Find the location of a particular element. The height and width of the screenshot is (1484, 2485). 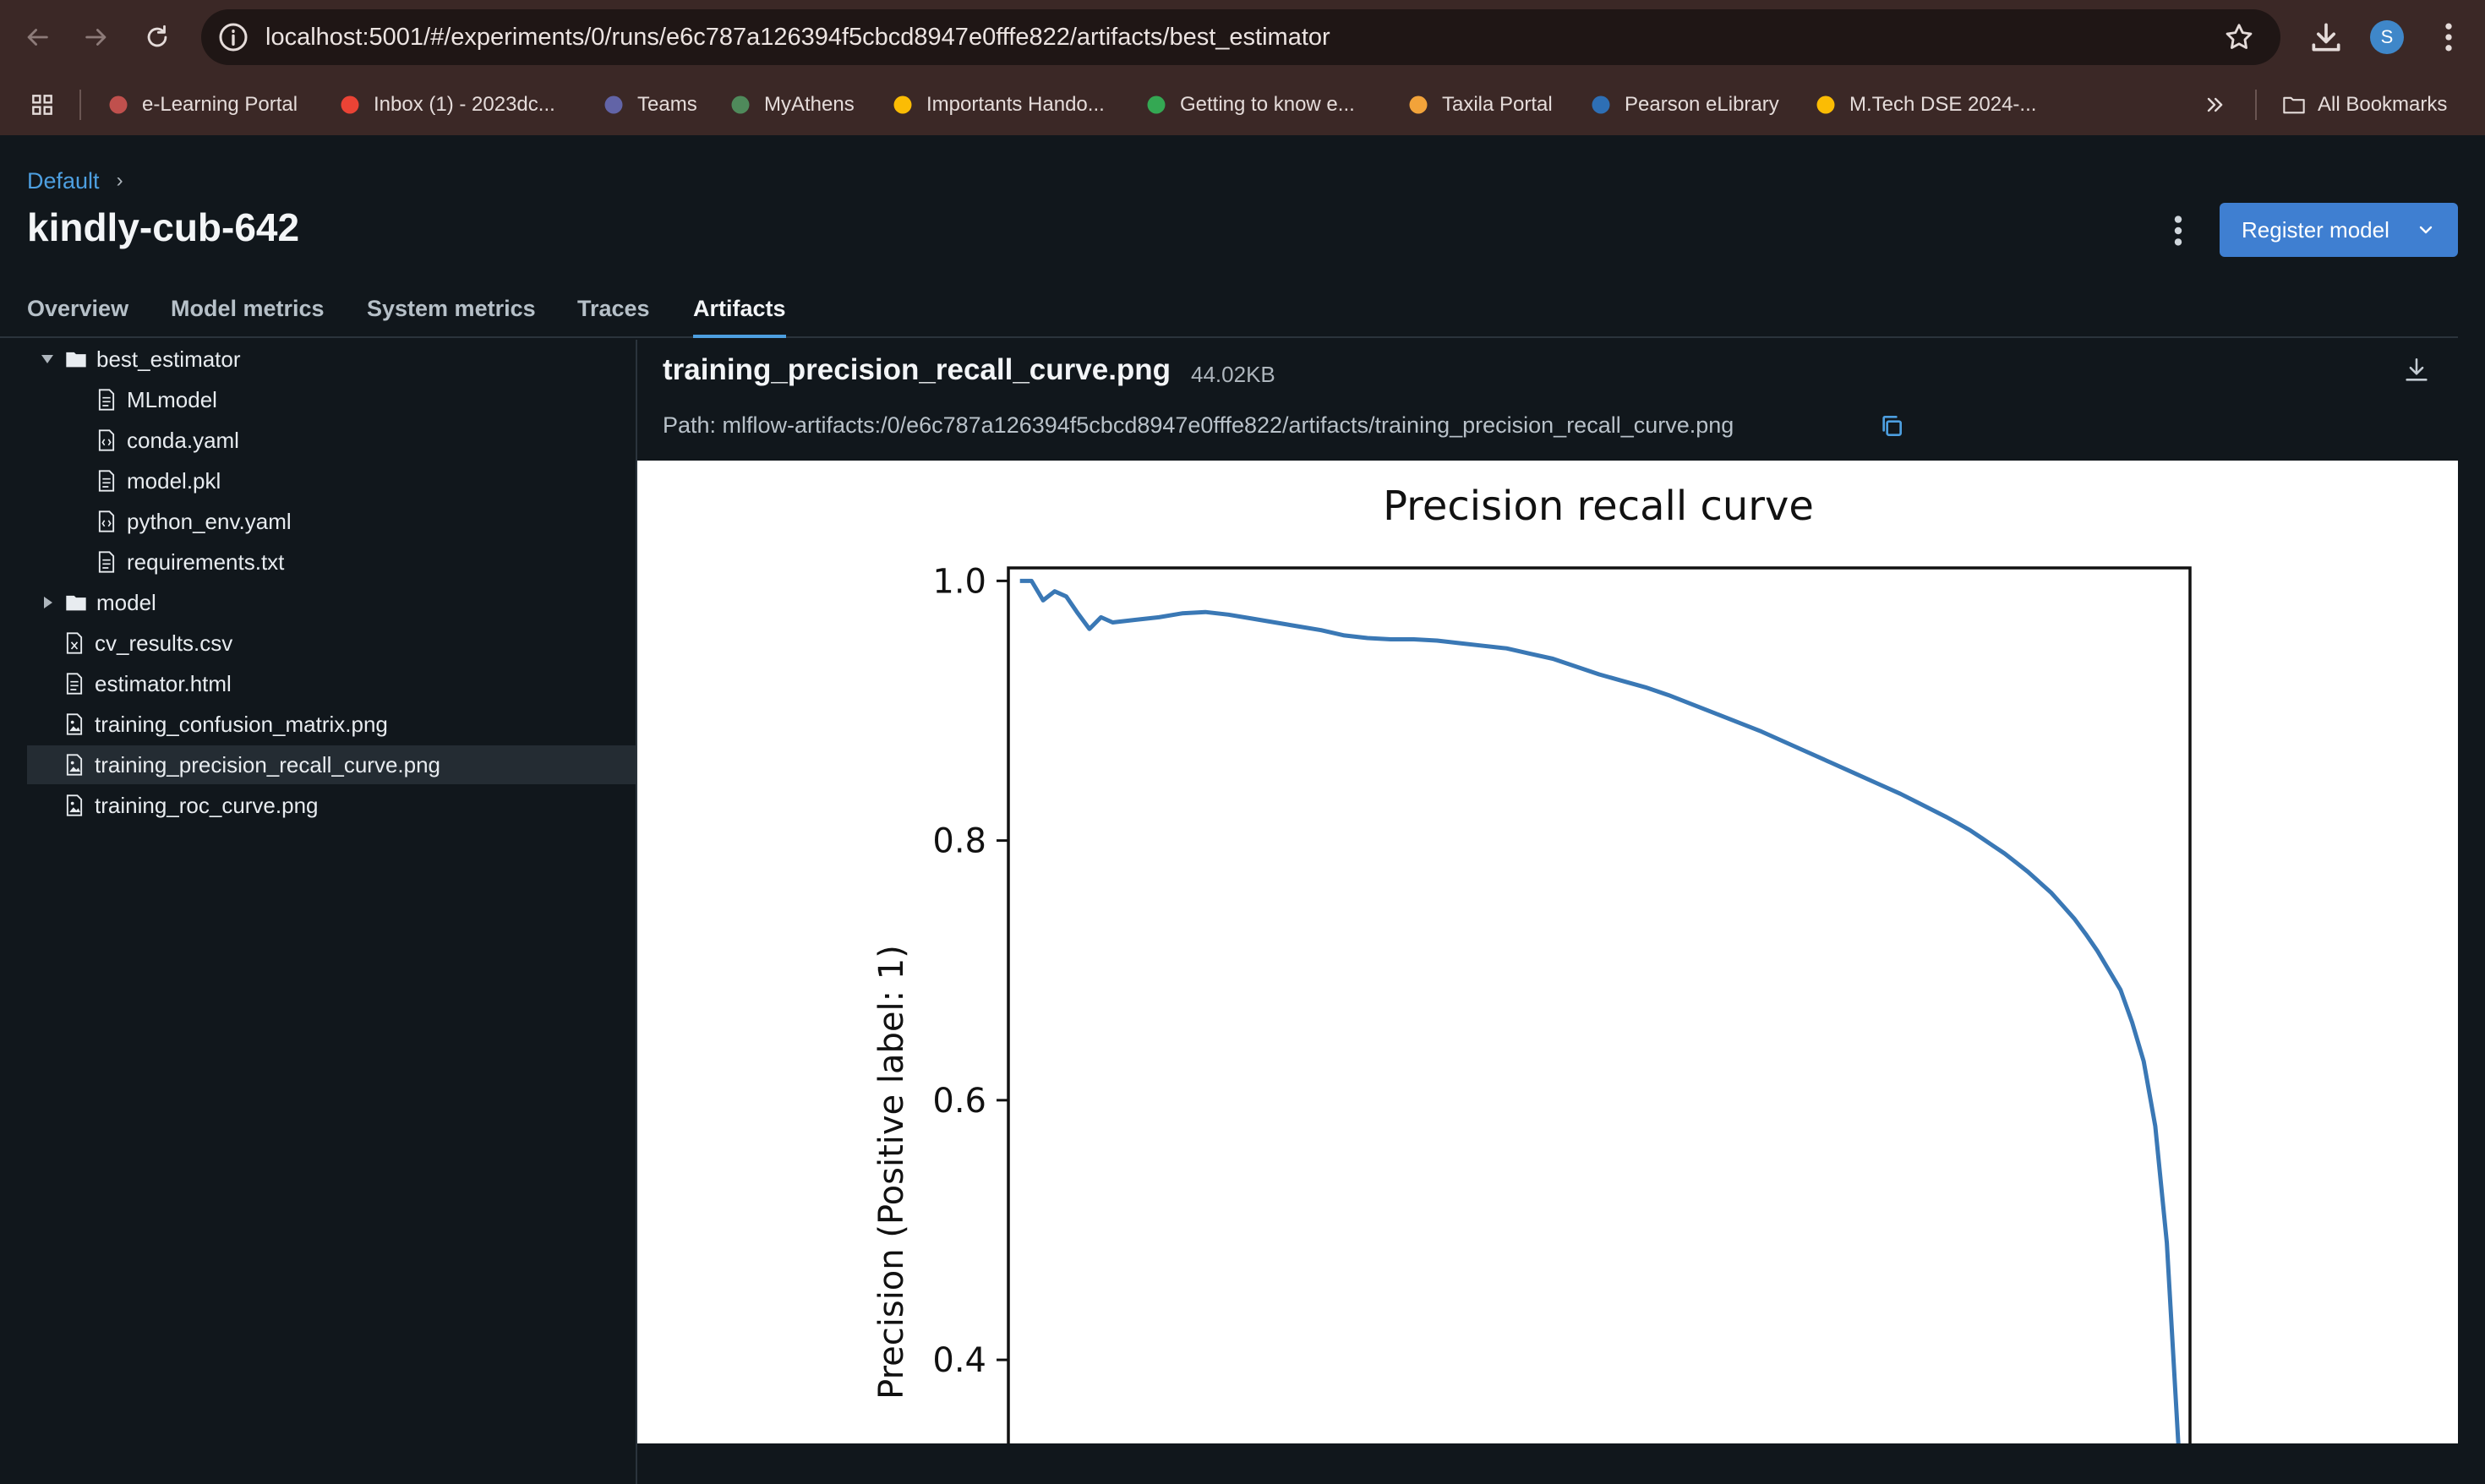

more-options-icon is located at coordinates (2178, 231).